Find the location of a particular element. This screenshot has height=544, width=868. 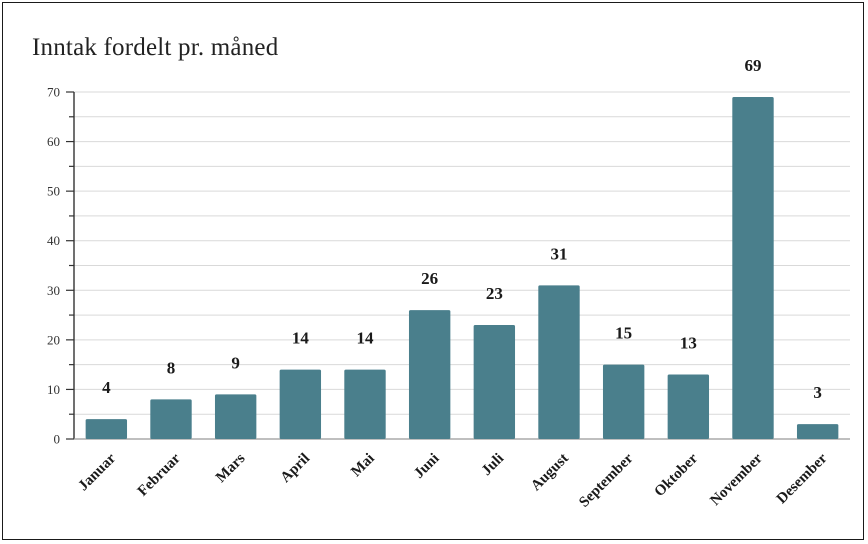

x-tick-label-april: April is located at coordinates (295, 468).